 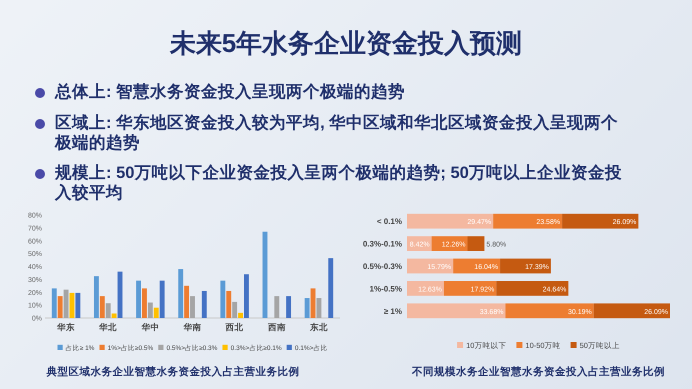 What do you see at coordinates (389, 221) in the screenshot?
I see `y-tick-label: < 0.1%` at bounding box center [389, 221].